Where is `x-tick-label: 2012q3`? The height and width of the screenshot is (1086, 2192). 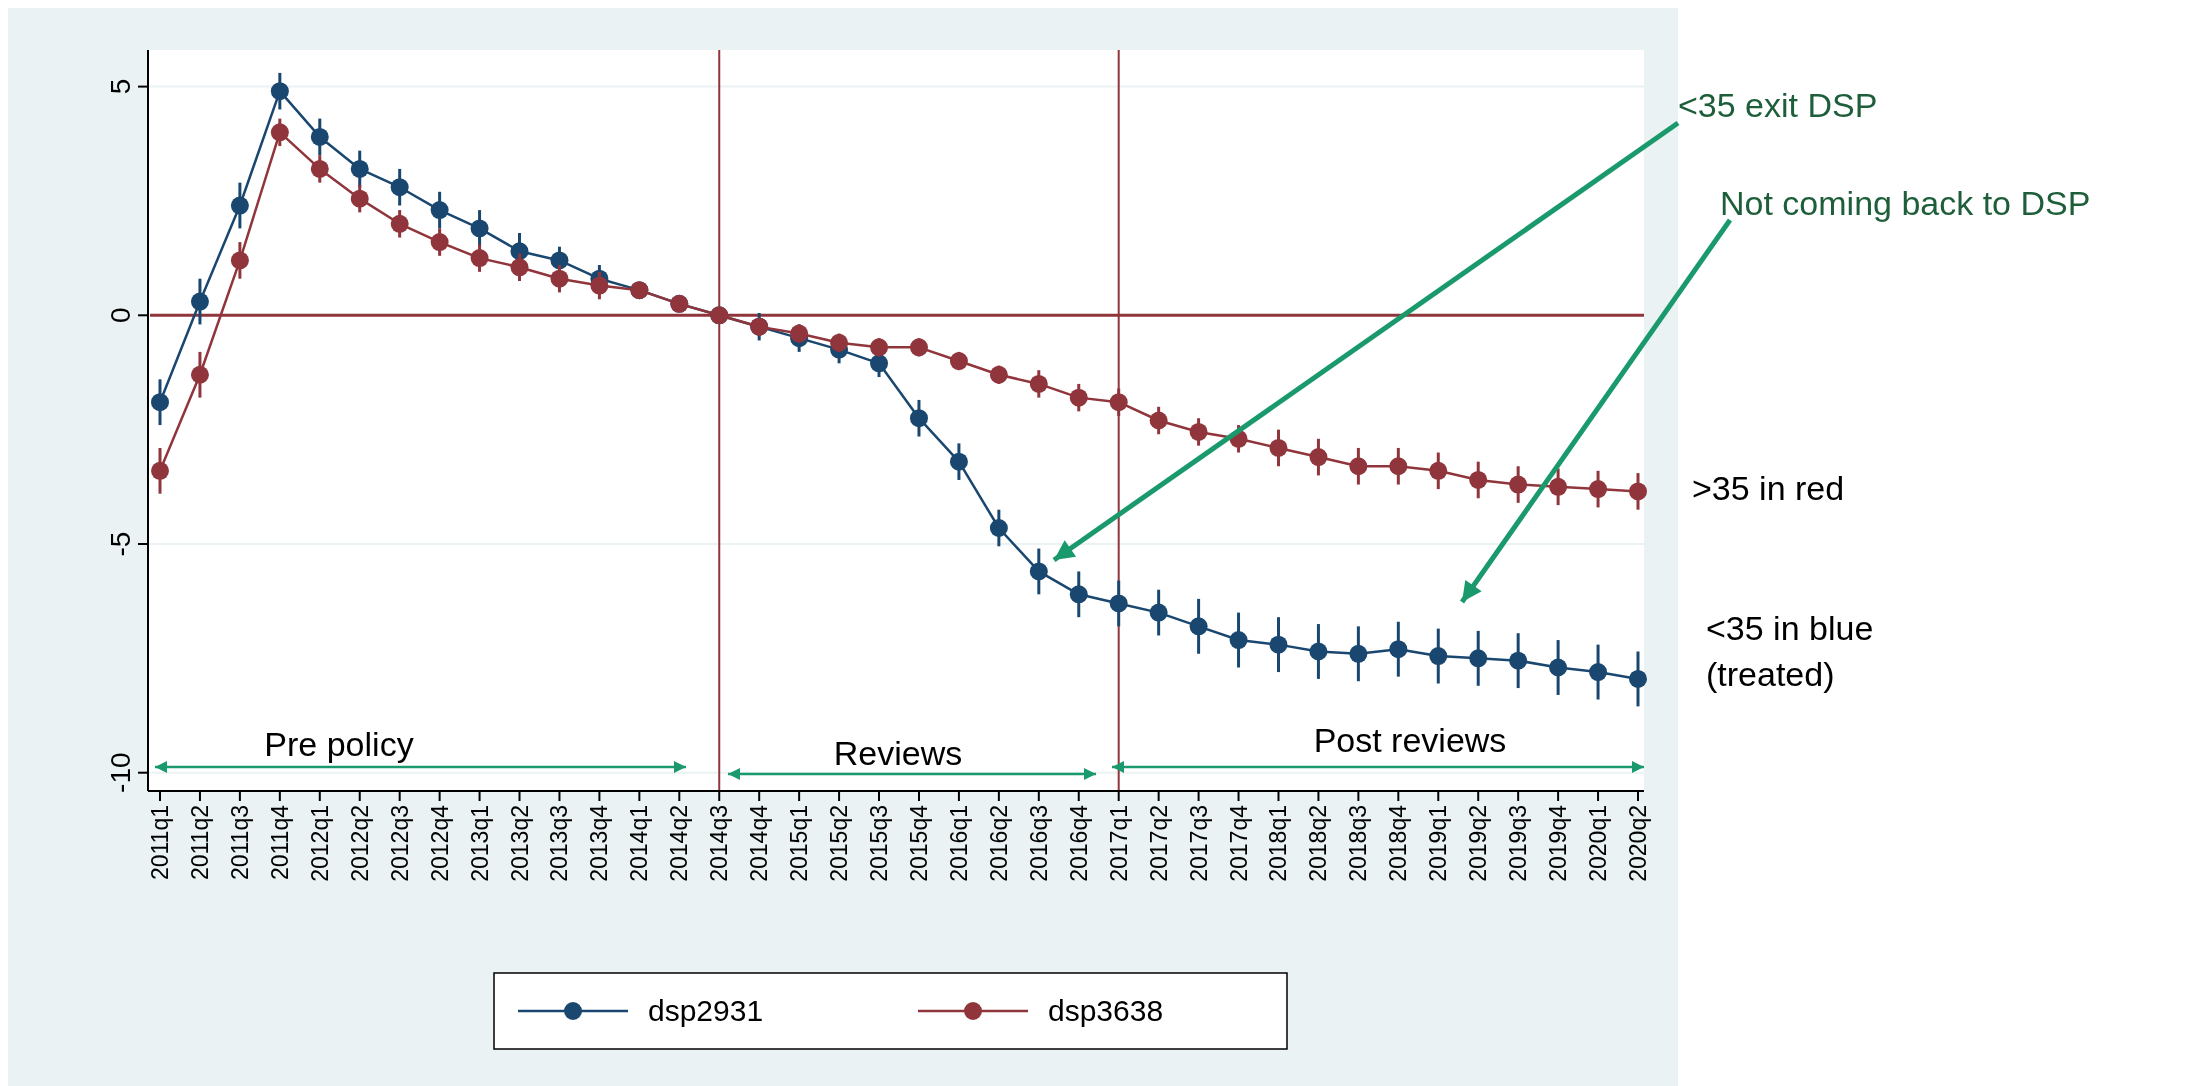 x-tick-label: 2012q3 is located at coordinates (399, 843).